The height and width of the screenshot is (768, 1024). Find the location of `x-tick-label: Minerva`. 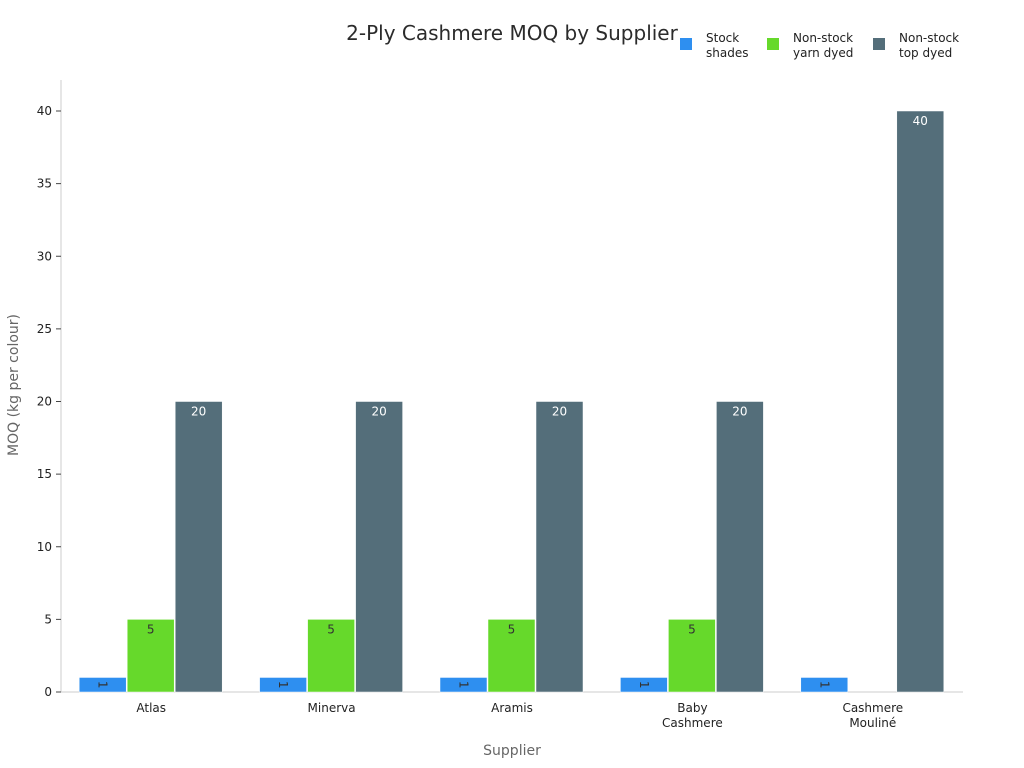

x-tick-label: Minerva is located at coordinates (332, 708).